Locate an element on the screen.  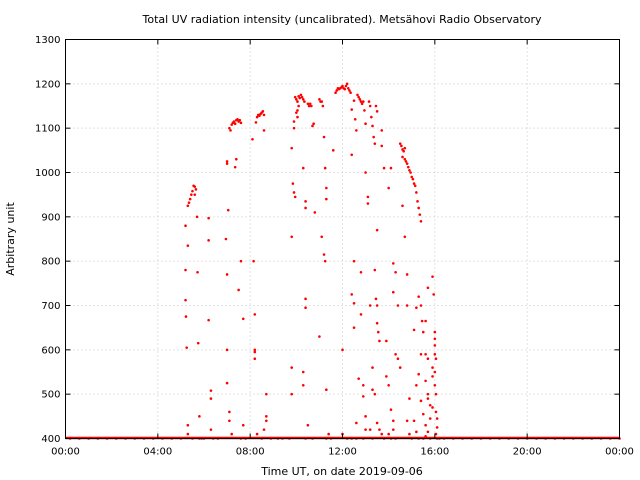
y-tick-labels: 400 500 600 700 800 900 1000 1100 1200 1300 is located at coordinates (47, 240).